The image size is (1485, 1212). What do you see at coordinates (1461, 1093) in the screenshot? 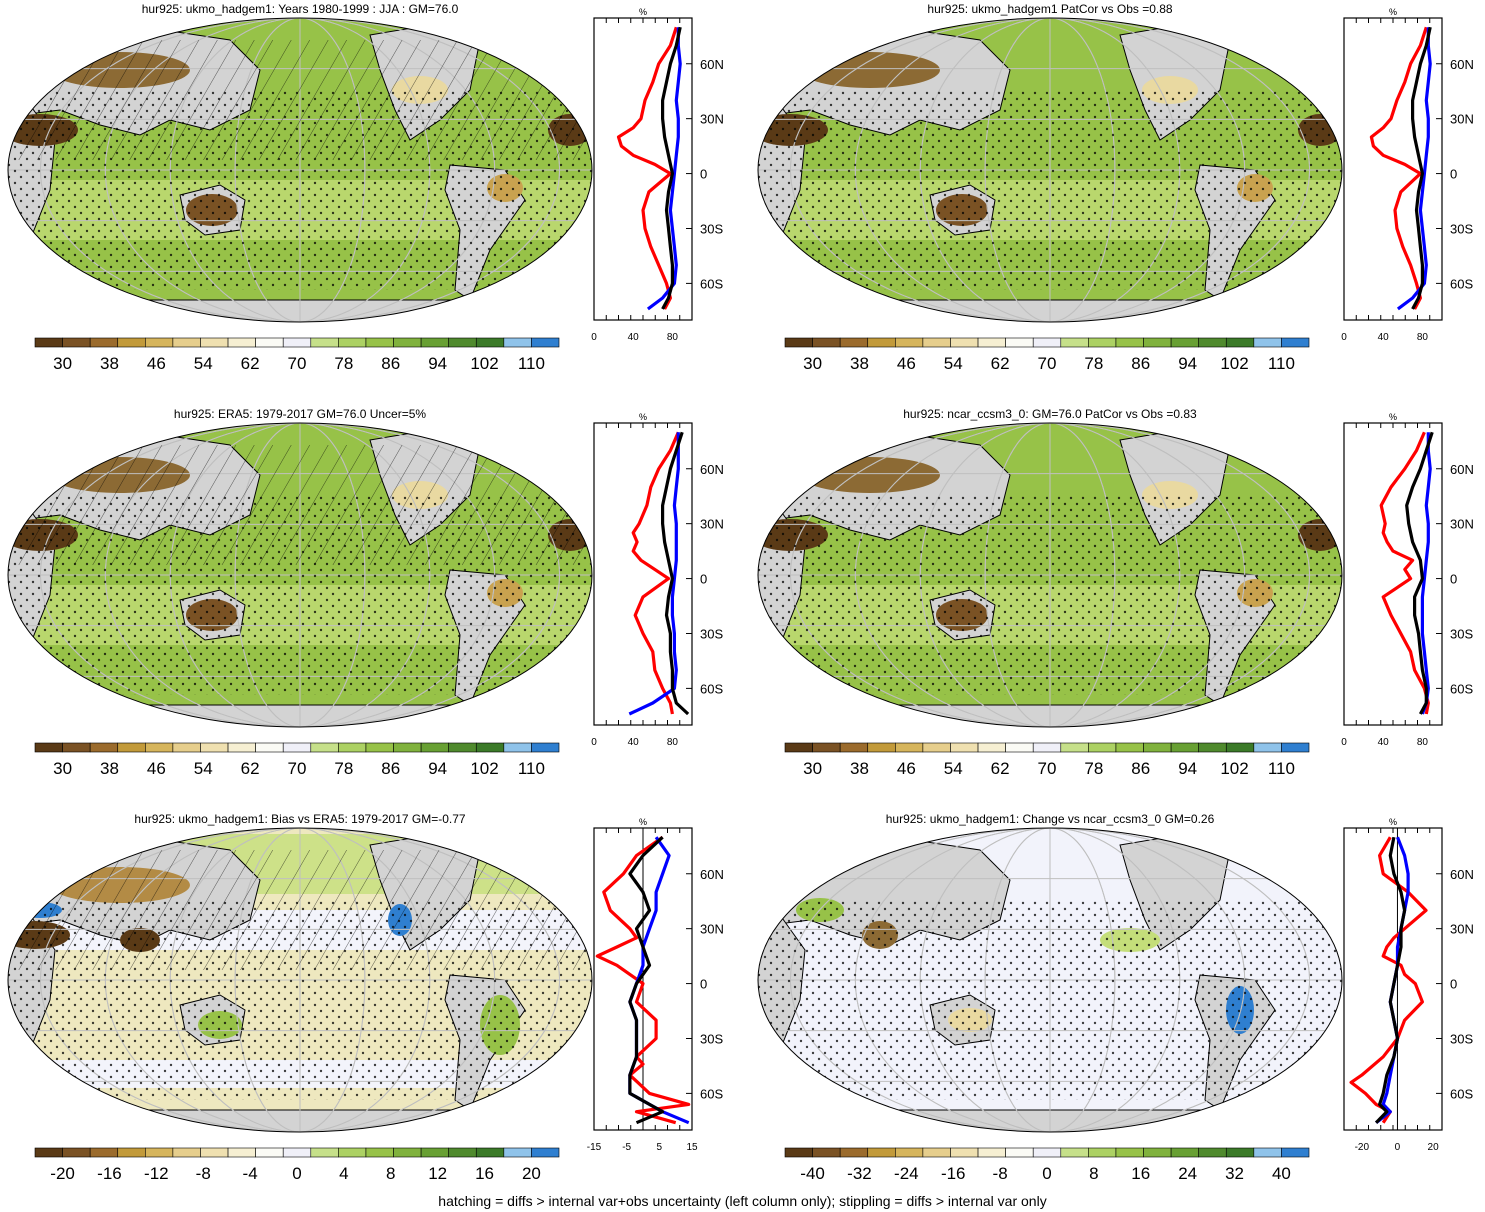
I see `lat-label: 60S` at bounding box center [1461, 1093].